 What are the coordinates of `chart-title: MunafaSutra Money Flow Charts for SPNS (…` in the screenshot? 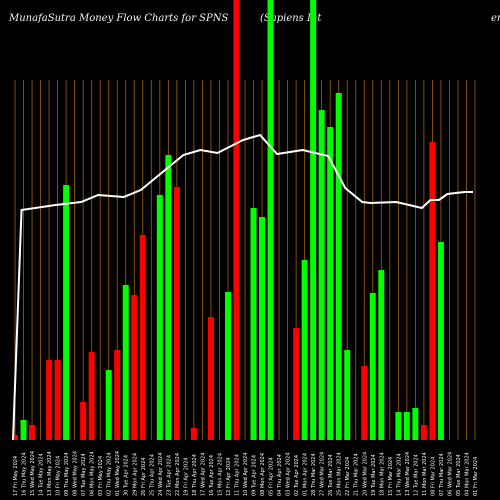 It's located at (254, 18).